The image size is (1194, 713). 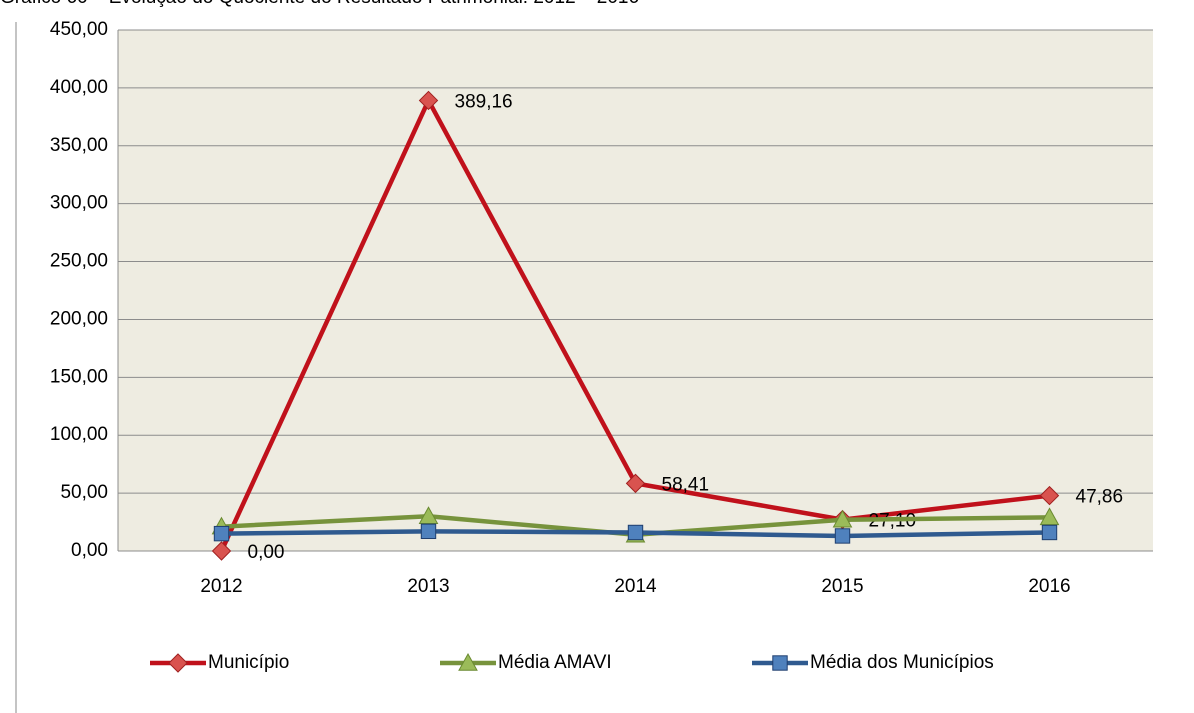 I want to click on y-tick-label: 150,00, so click(x=79, y=376).